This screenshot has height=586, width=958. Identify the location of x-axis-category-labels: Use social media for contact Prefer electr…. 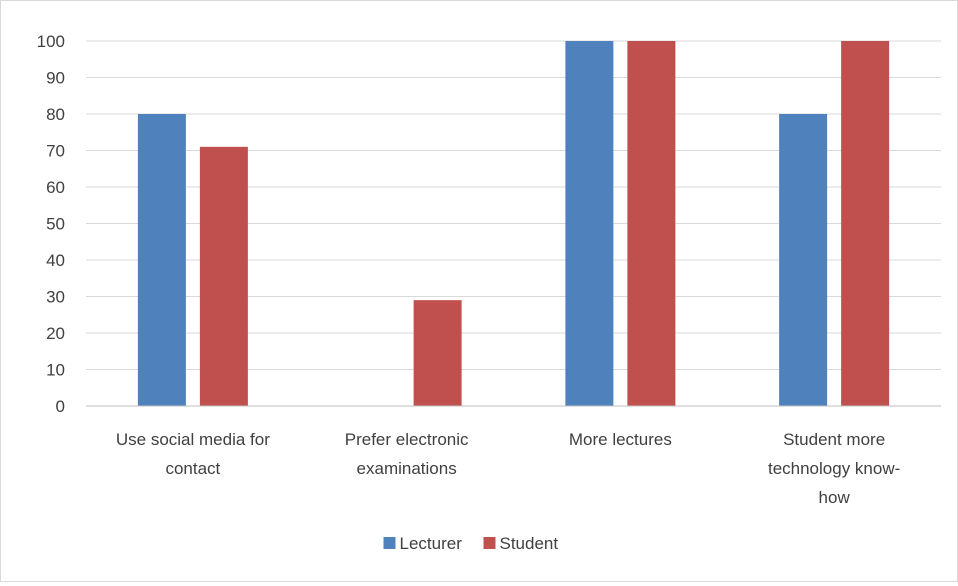
(508, 468).